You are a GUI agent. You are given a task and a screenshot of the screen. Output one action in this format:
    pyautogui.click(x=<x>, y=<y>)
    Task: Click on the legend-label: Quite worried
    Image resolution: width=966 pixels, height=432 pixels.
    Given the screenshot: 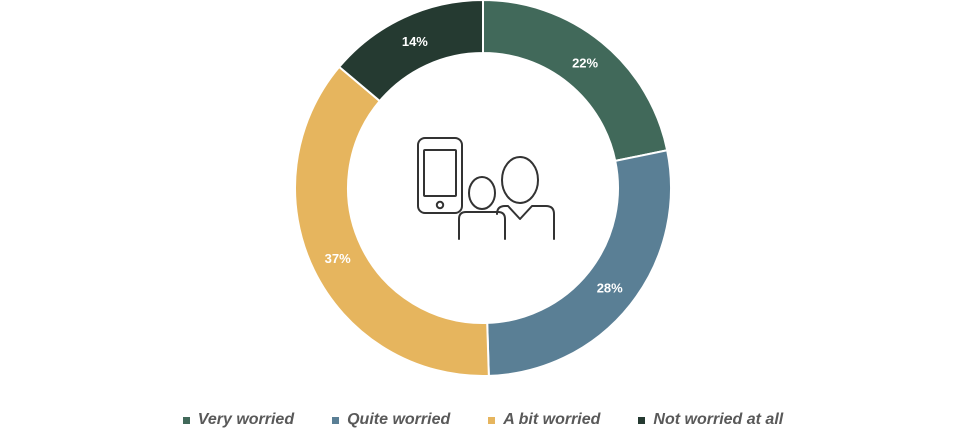 What is the action you would take?
    pyautogui.click(x=399, y=419)
    